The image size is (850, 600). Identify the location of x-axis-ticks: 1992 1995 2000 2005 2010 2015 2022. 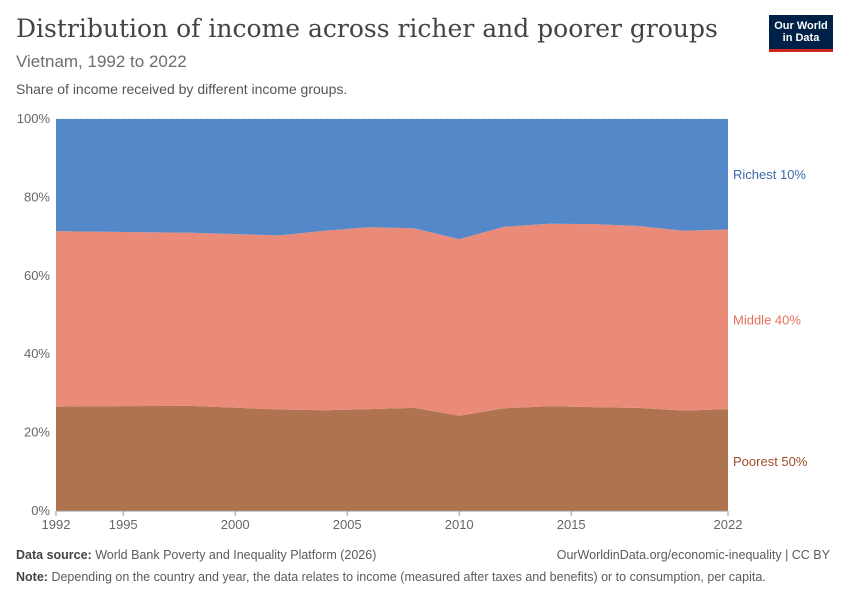
(392, 521).